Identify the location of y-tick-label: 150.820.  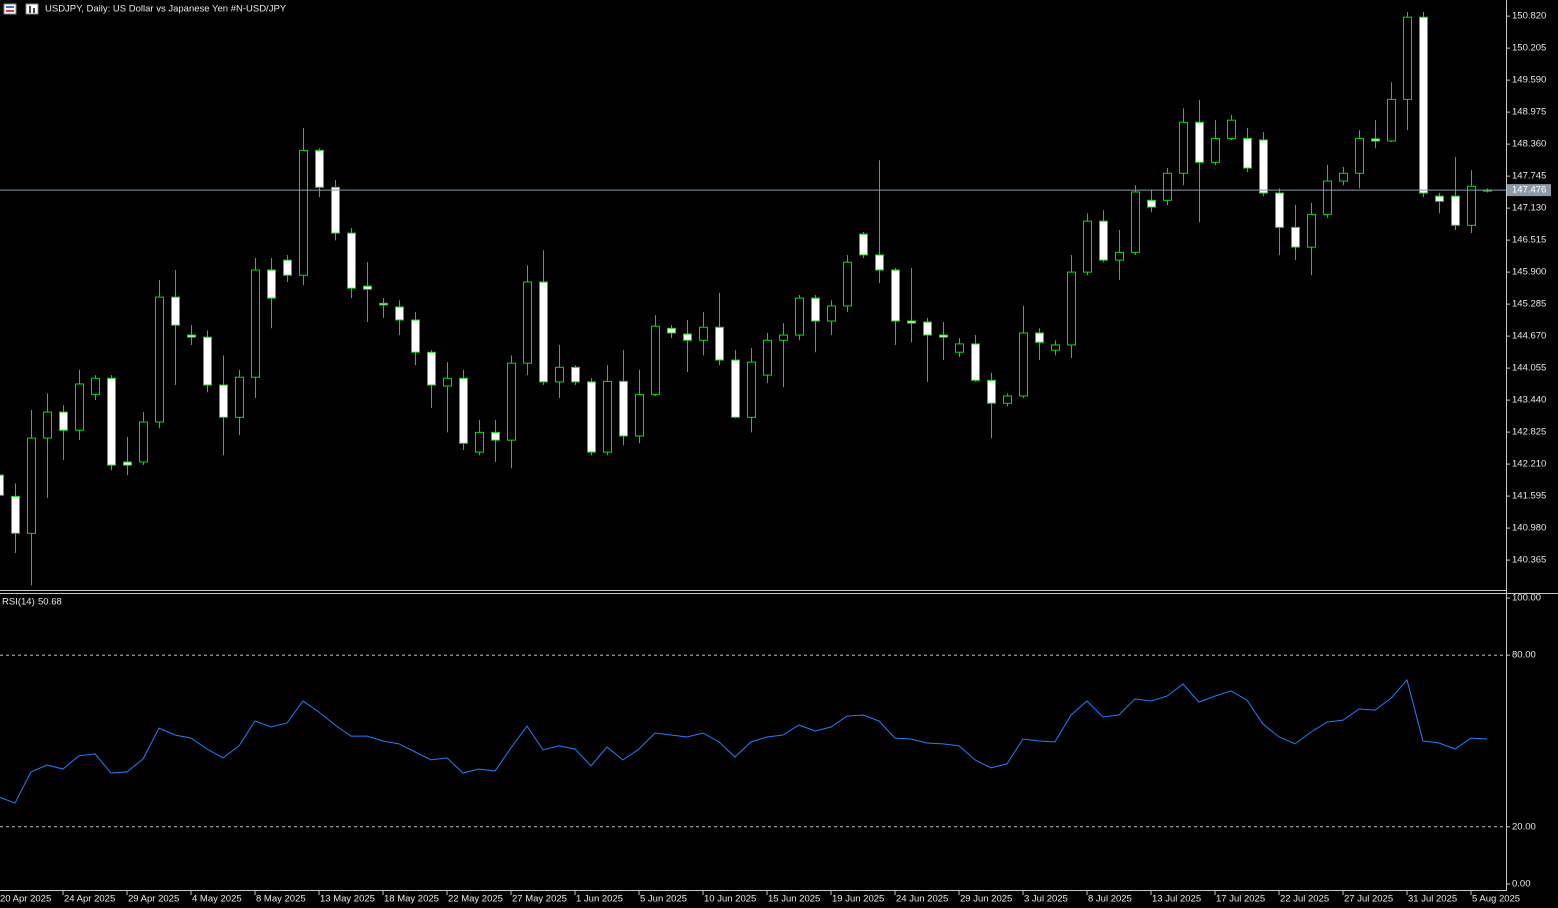
(1529, 16).